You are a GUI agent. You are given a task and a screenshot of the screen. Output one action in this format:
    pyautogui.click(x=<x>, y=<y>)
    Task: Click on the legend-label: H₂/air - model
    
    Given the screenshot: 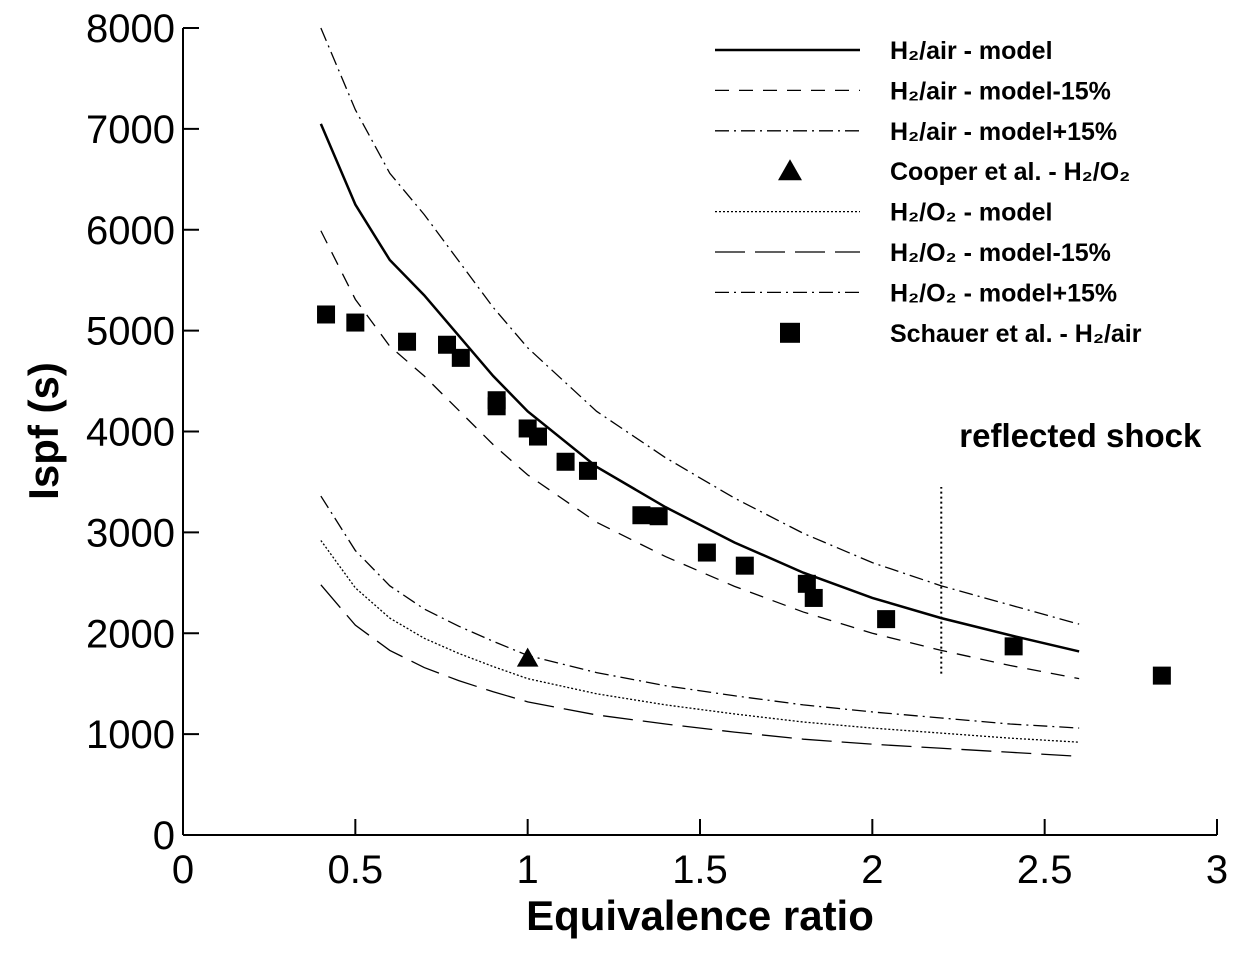 What is the action you would take?
    pyautogui.click(x=971, y=51)
    